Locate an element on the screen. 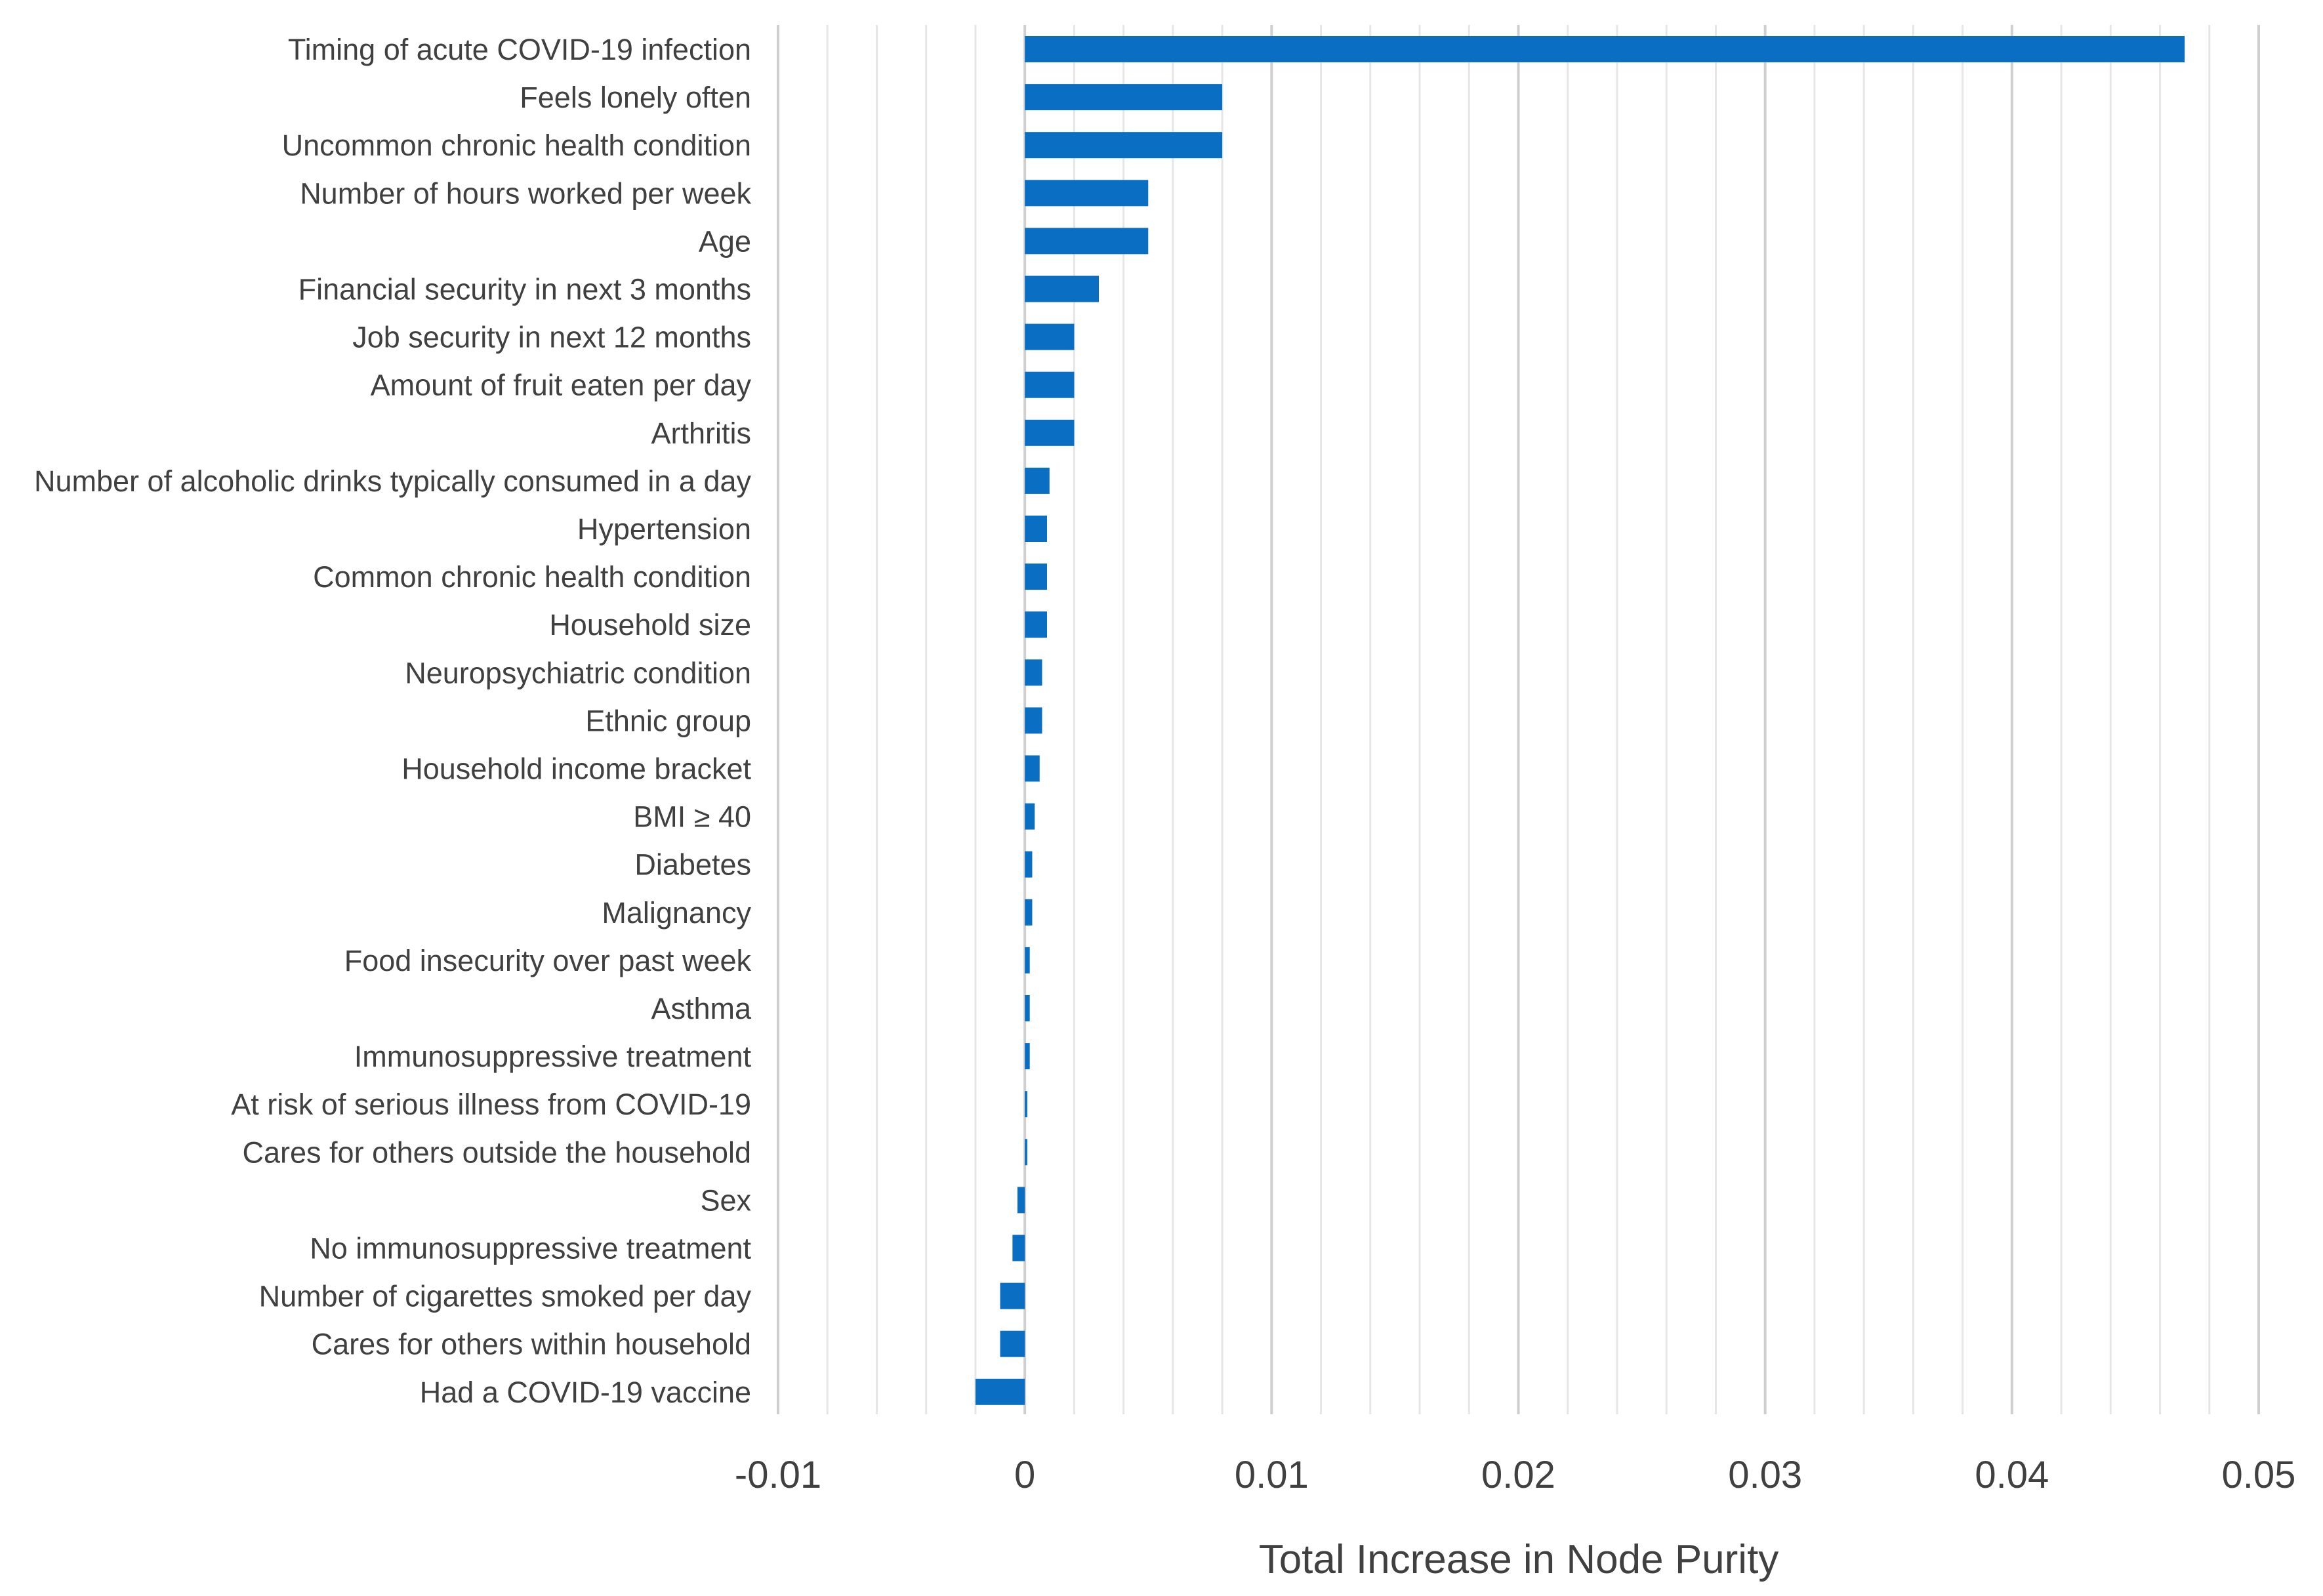  x-tick-labels: -0.01 0 0.01 0.02 0.03 0.04 0.05 is located at coordinates (1516, 1475).